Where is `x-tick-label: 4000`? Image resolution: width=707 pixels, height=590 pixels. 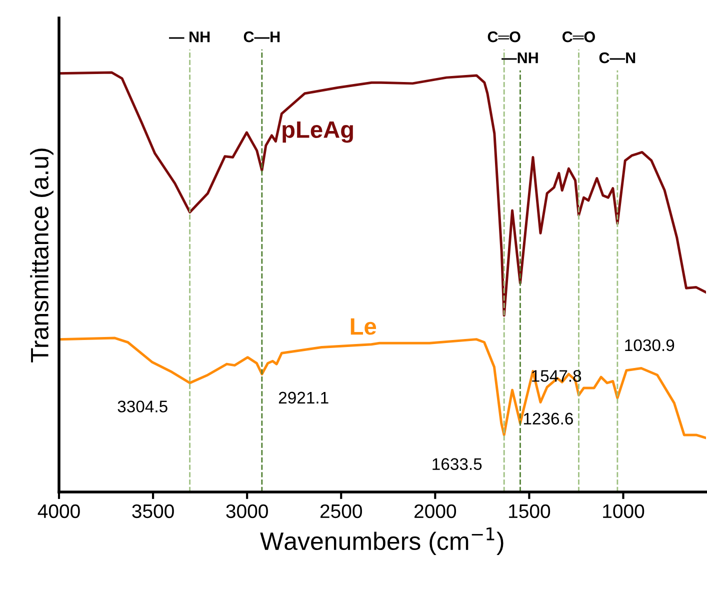
x-tick-label: 4000 is located at coordinates (59, 511).